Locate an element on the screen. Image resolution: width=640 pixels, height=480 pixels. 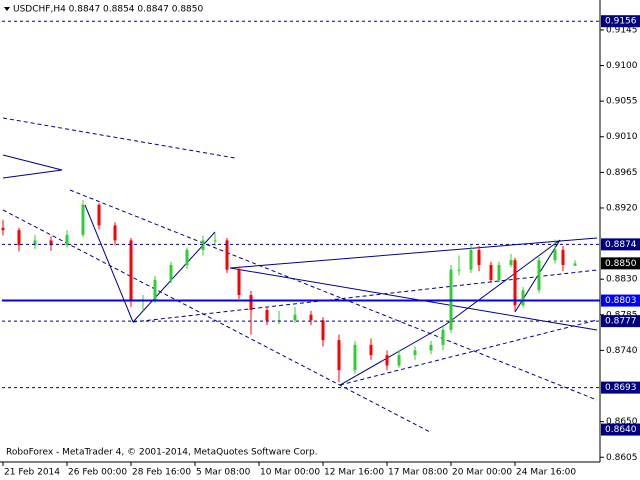
price-level-label: 0.8693 is located at coordinates (621, 388).